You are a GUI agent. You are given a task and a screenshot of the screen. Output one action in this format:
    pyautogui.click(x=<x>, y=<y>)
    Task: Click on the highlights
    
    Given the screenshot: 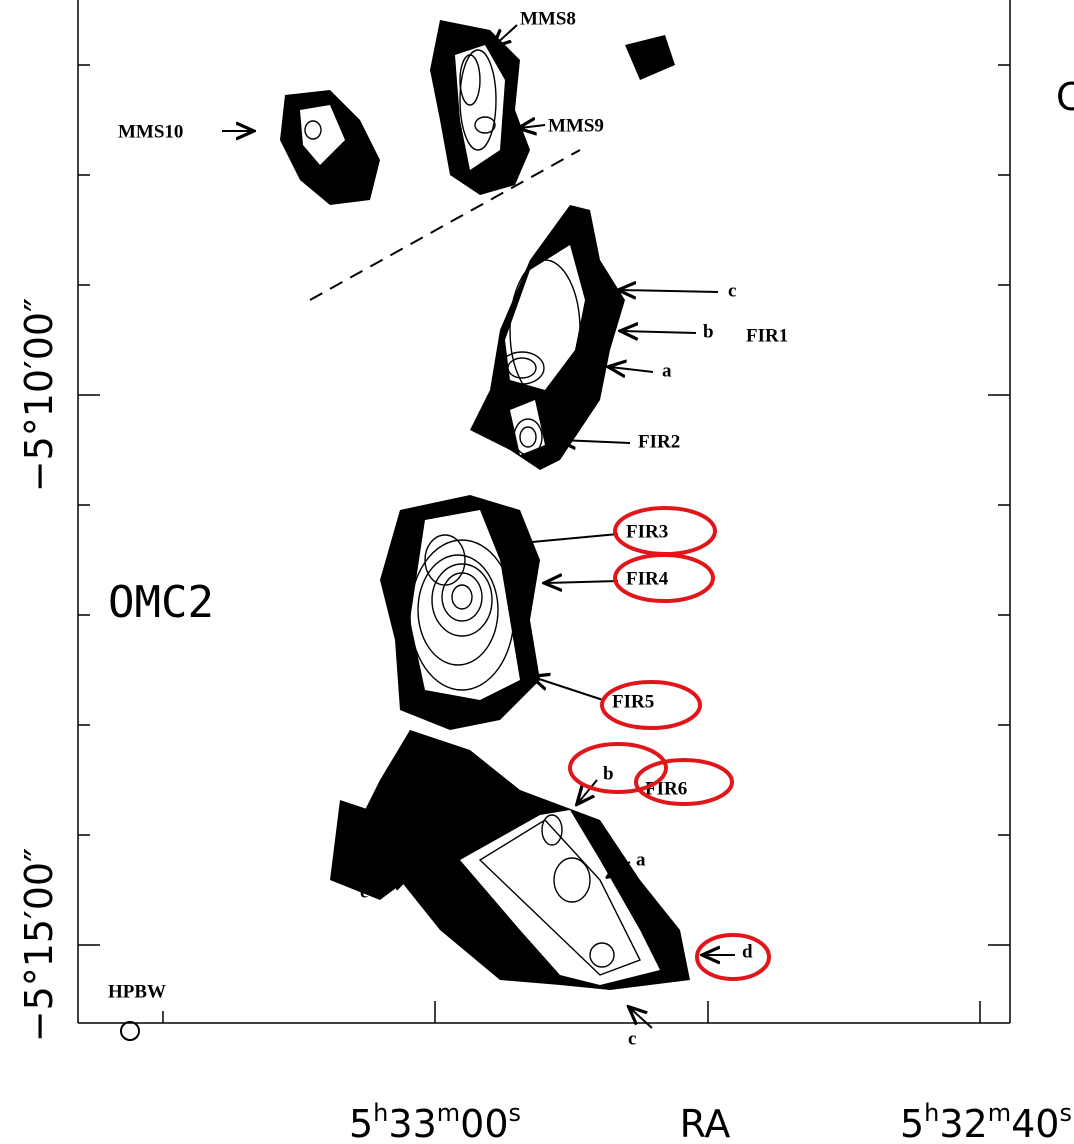 What is the action you would take?
    pyautogui.click(x=669, y=743)
    